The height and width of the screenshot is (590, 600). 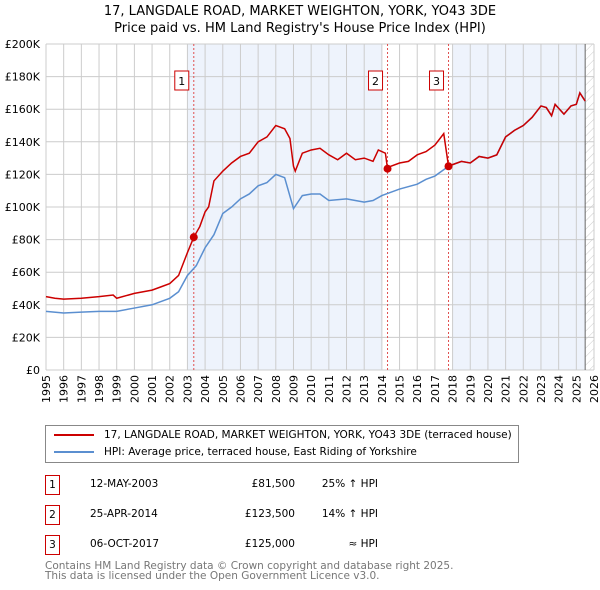 What do you see at coordinates (74, 435) in the screenshot?
I see `legend-property-swatch` at bounding box center [74, 435].